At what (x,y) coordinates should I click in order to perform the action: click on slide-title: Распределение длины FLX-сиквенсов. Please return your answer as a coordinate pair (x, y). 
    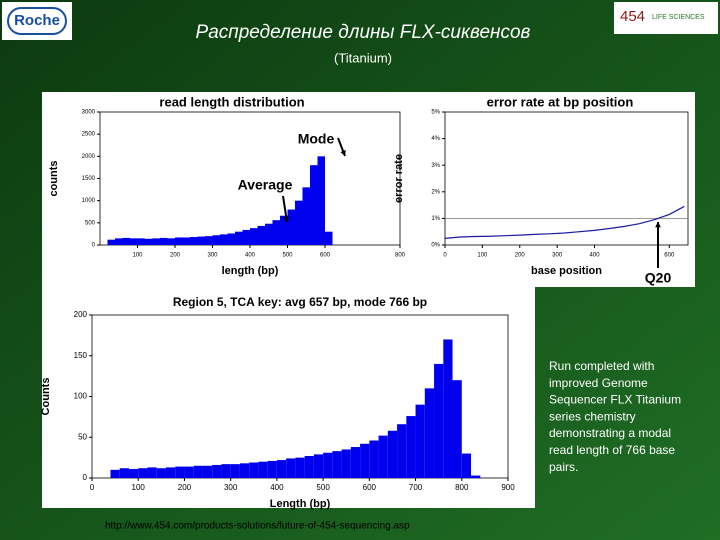
    Looking at the image, I should click on (363, 32).